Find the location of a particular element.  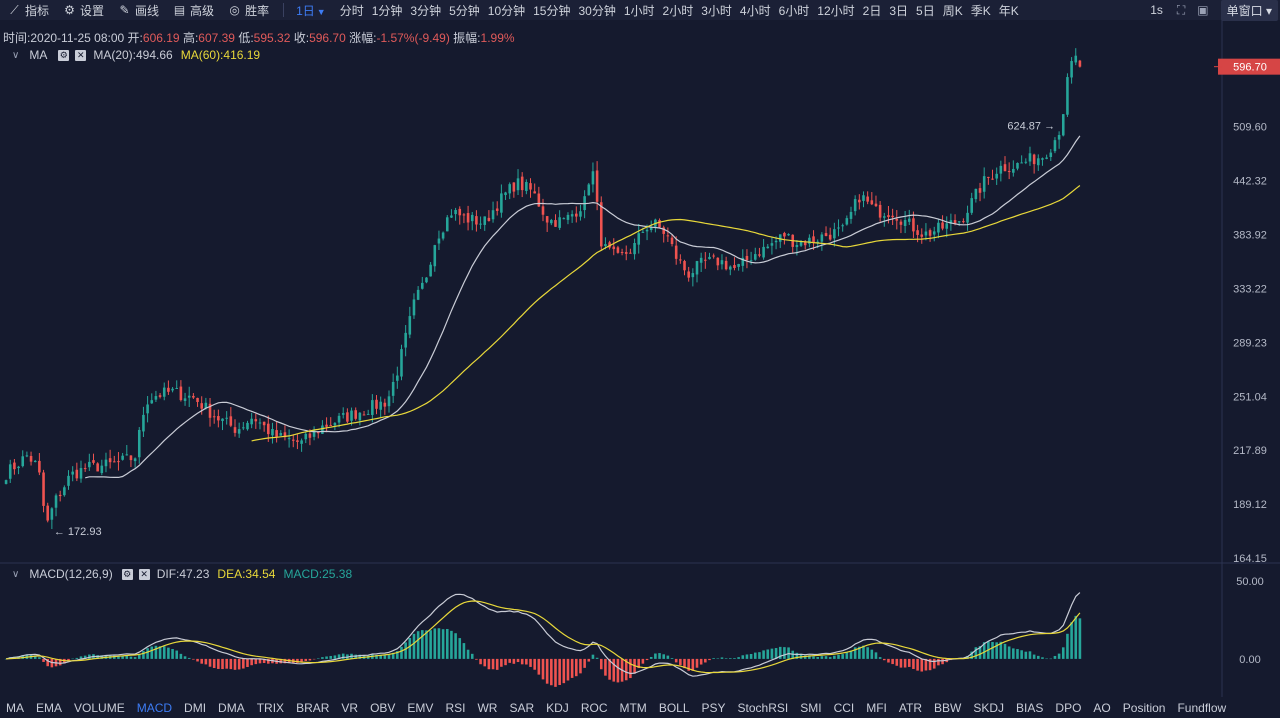

indicator-ema: EMA is located at coordinates (49, 707).